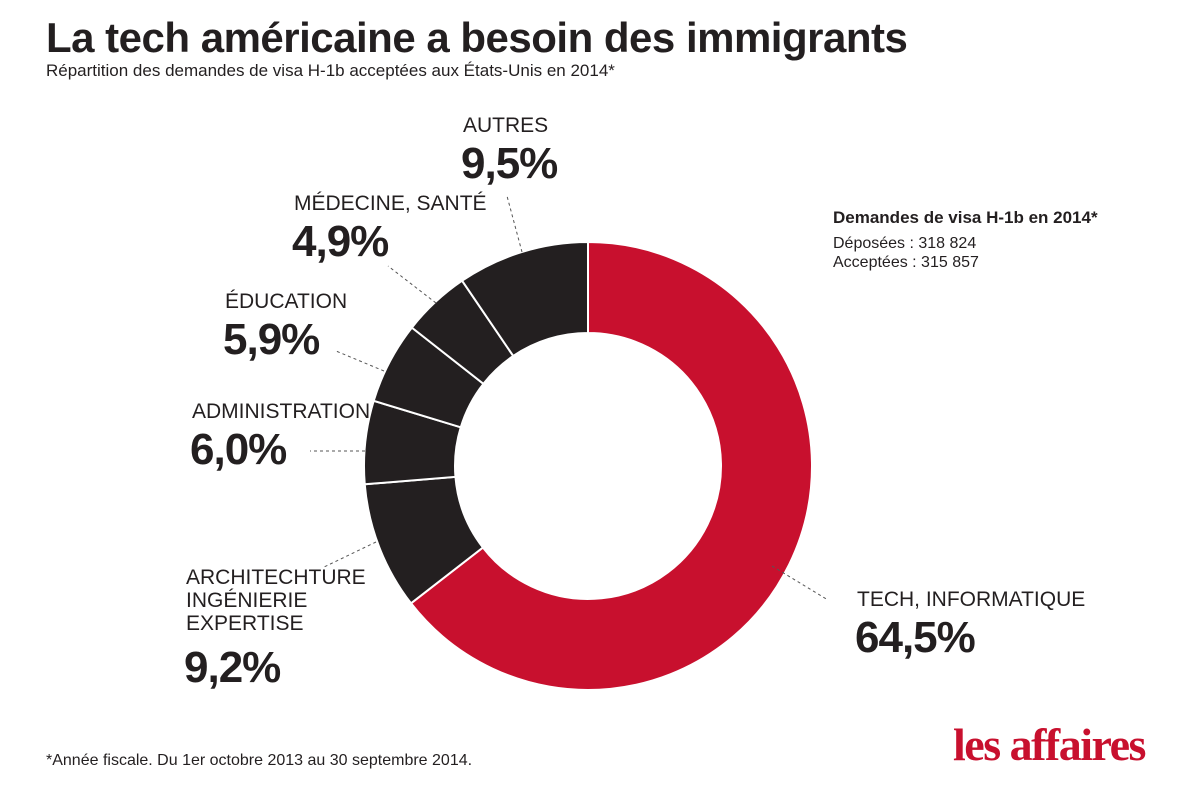 The width and height of the screenshot is (1200, 800). I want to click on slice-category-label: INGÉNIERIE, so click(246, 600).